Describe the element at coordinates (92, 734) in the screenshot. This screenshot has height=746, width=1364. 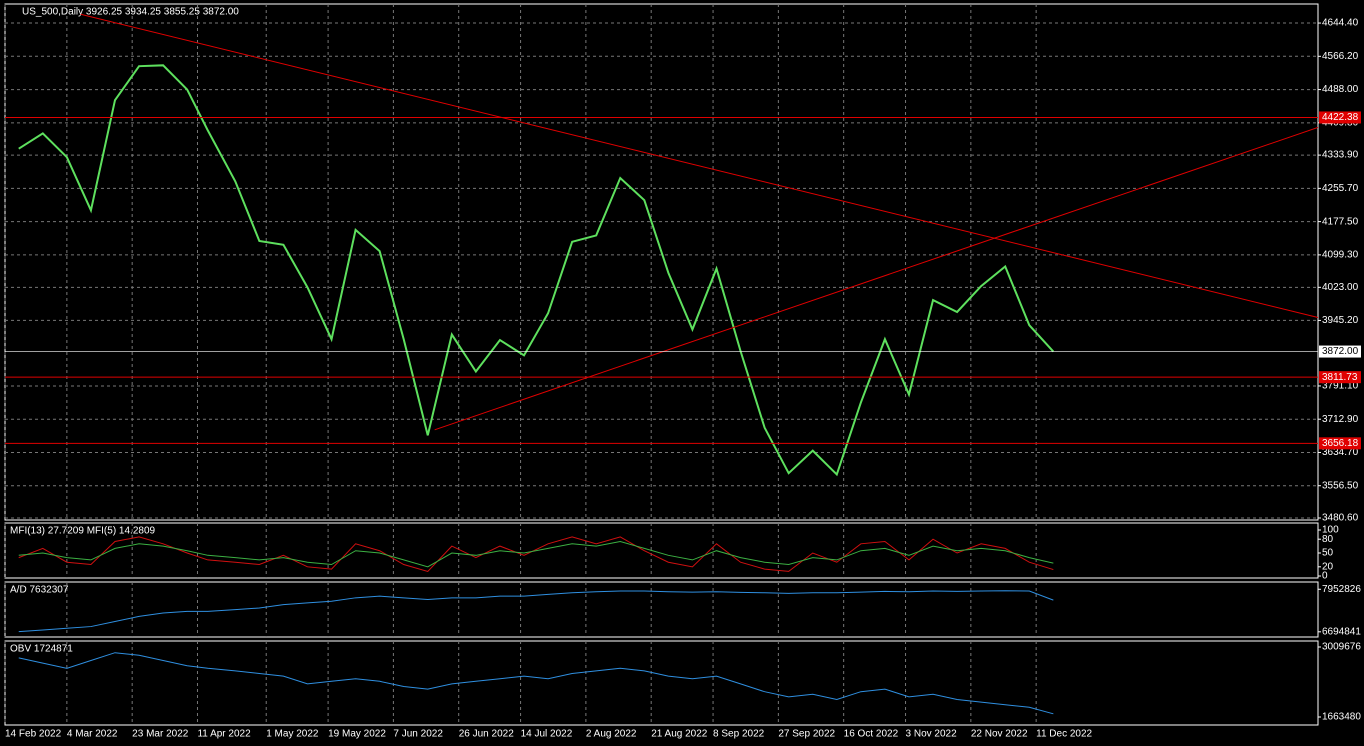
I see `x-tick-label: 4 Mar 2022` at that location.